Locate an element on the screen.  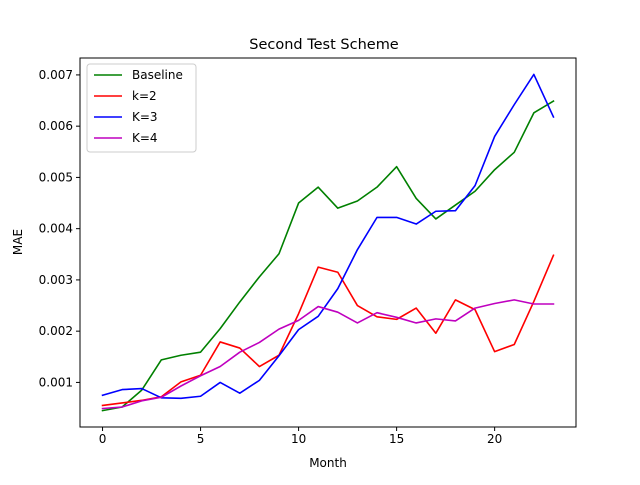
x-tick-label: 15 is located at coordinates (396, 439).